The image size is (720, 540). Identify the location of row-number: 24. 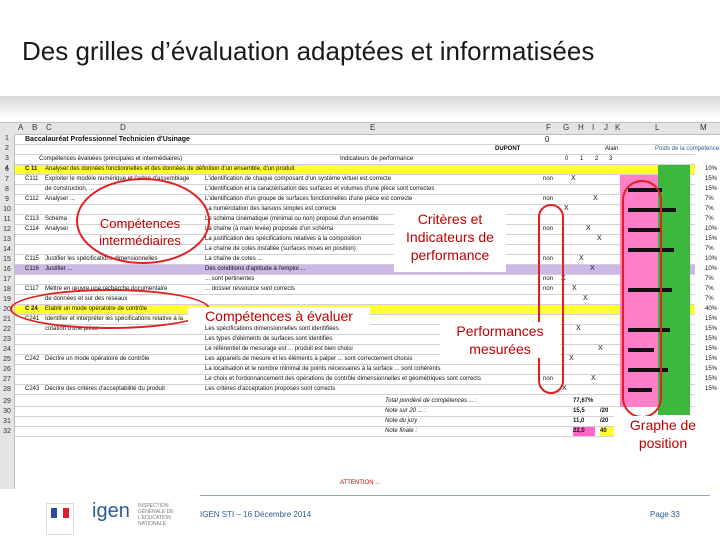
(7, 349).